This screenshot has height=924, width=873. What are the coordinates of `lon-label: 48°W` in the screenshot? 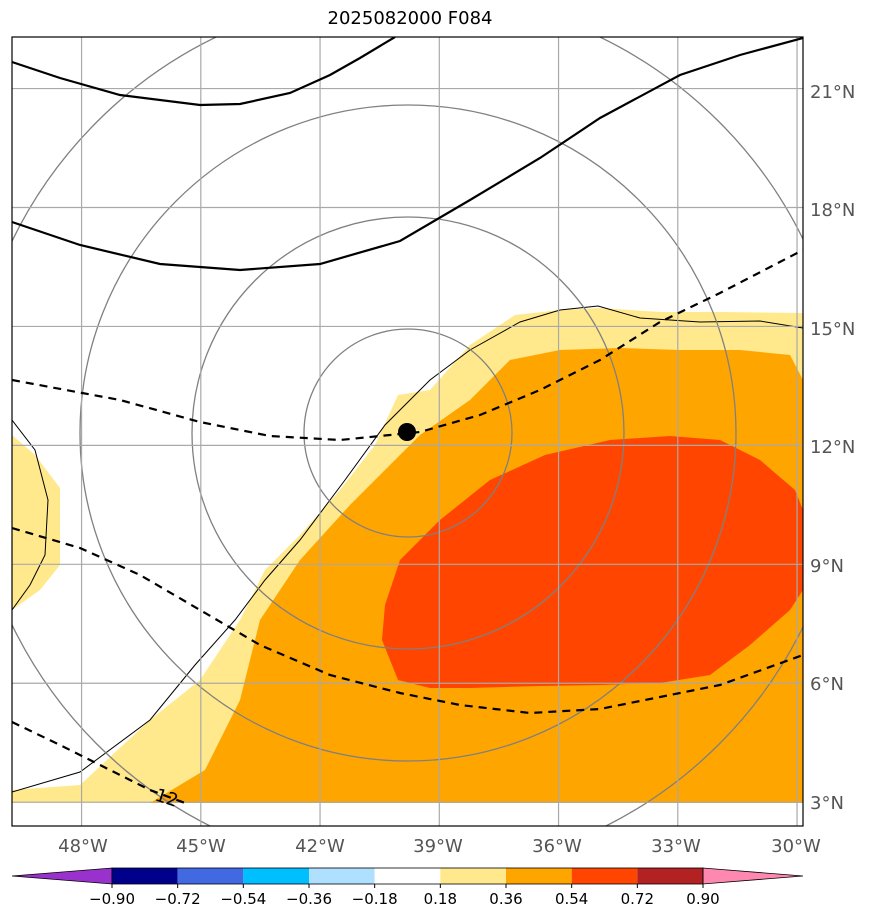 It's located at (83, 846).